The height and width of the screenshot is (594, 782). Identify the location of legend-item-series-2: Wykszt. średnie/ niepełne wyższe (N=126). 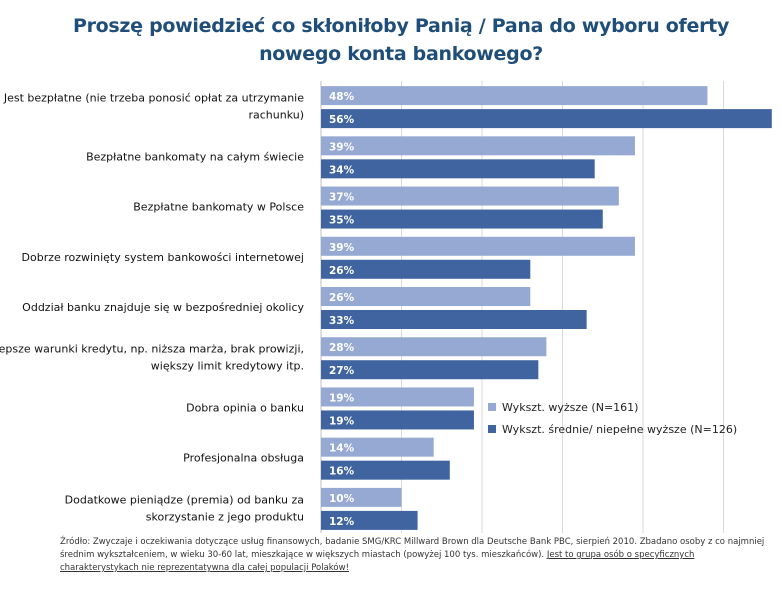
(612, 429).